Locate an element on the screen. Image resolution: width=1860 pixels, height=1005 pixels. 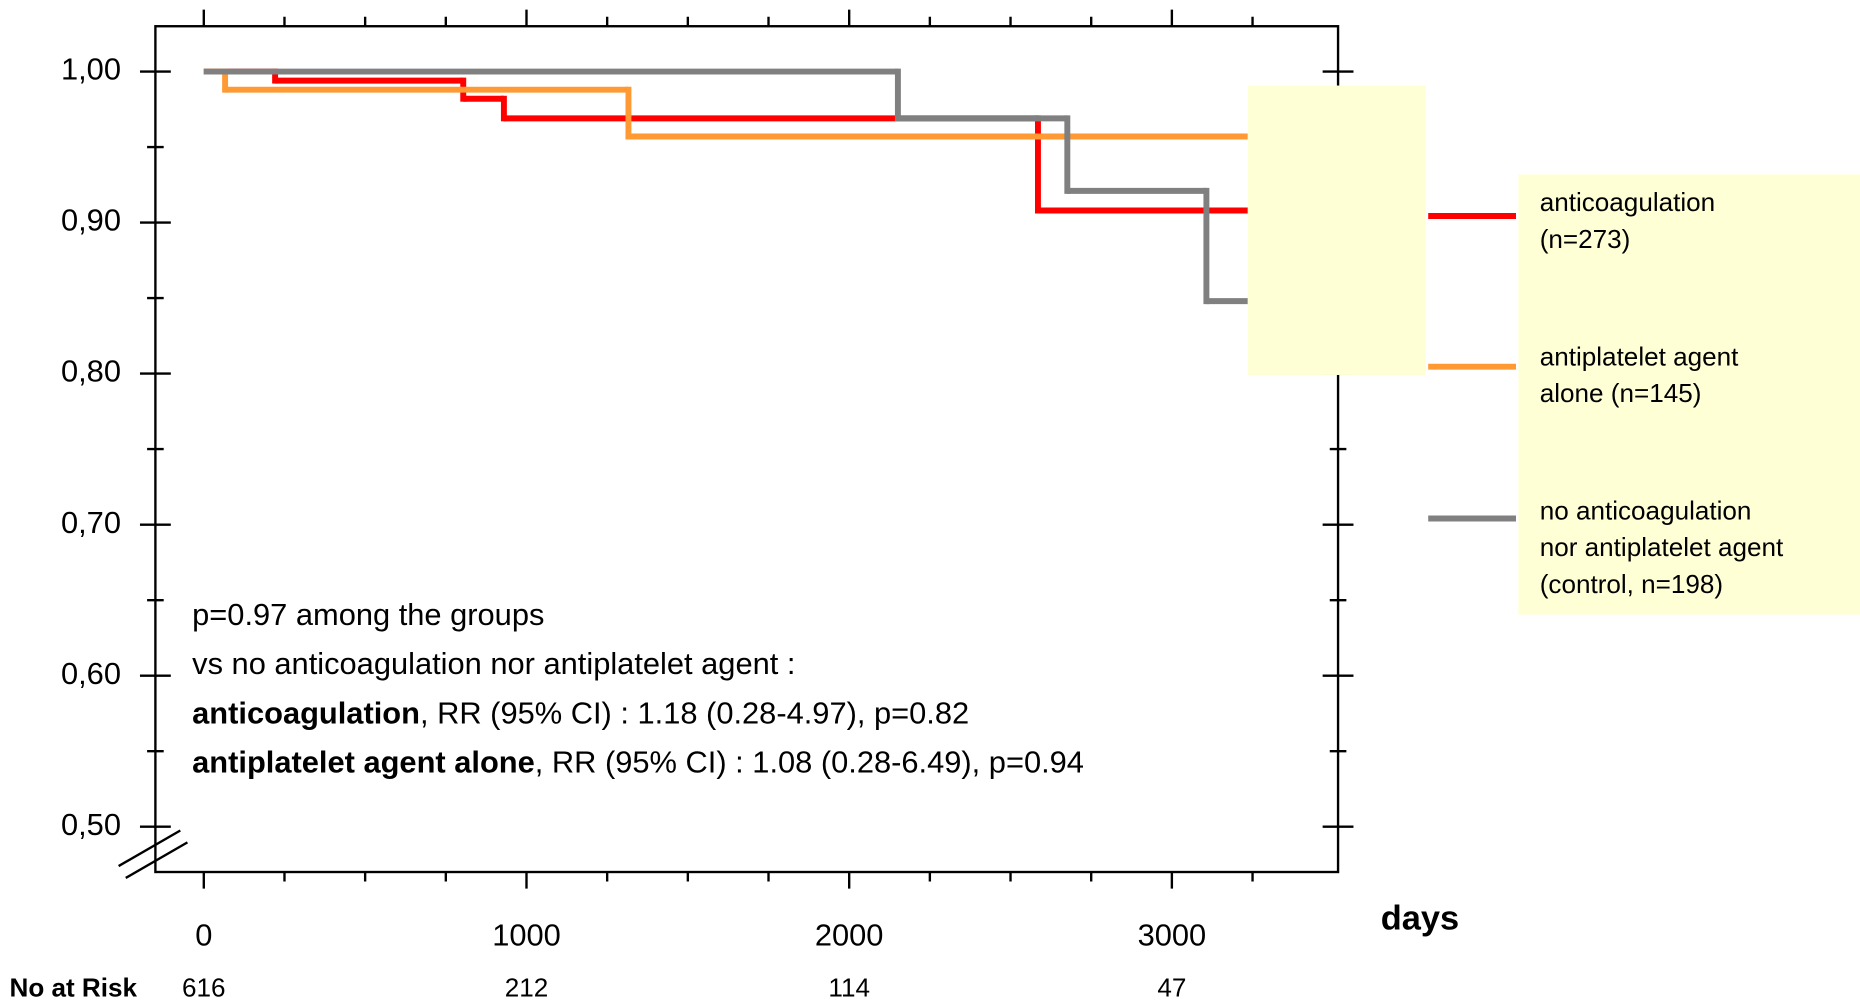
risk-value: 47 is located at coordinates (1171, 987).